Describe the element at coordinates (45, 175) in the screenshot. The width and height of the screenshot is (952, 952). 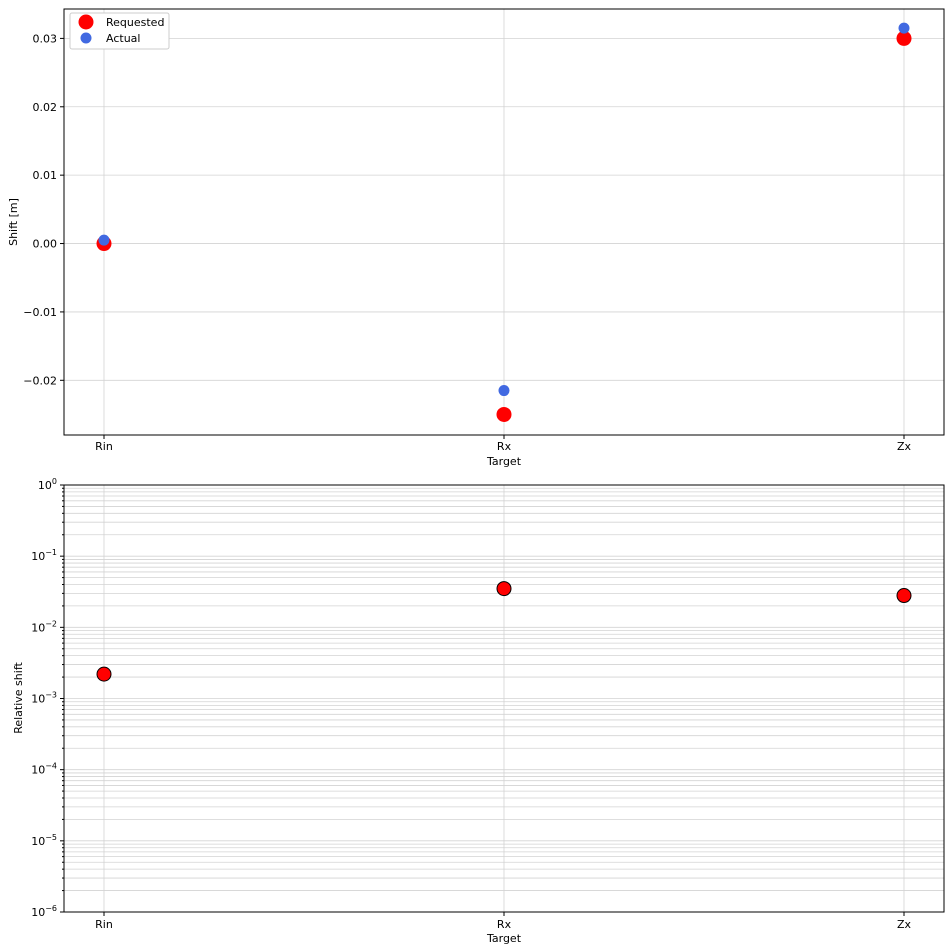
I see `y-tick-label: 0.01` at that location.